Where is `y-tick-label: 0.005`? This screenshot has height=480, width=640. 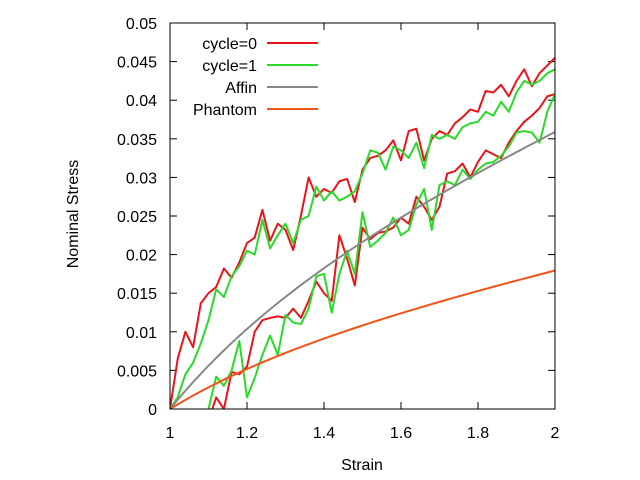
y-tick-label: 0.005 is located at coordinates (137, 371).